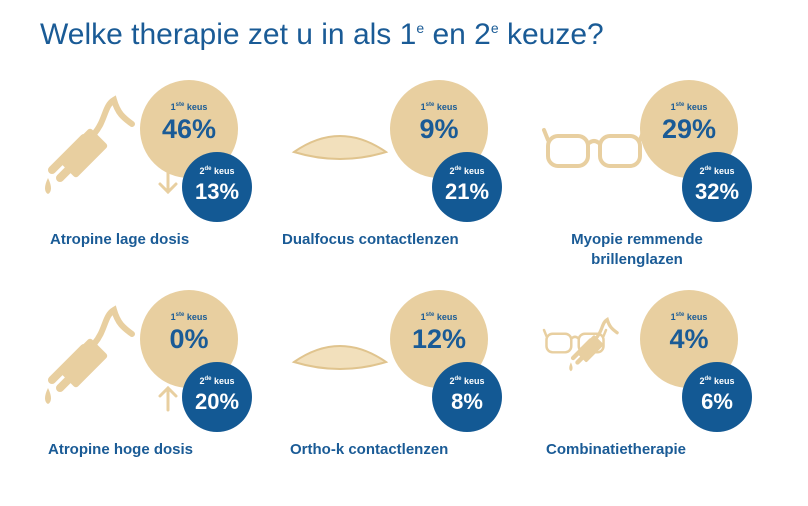 Image resolution: width=808 pixels, height=506 pixels. I want to click on therapy-item: 1ste keus 9% 2de keus 21%, so click(420, 175).